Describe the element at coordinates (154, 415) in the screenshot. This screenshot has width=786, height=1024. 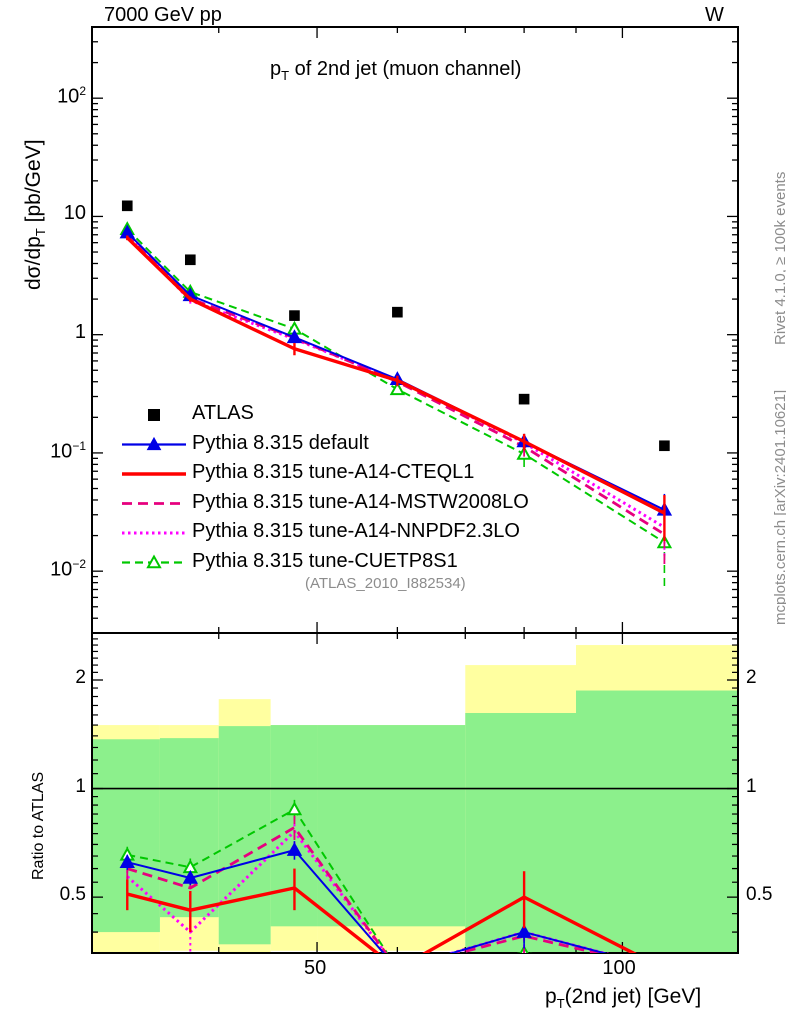
I see `legend-marker-atlas` at that location.